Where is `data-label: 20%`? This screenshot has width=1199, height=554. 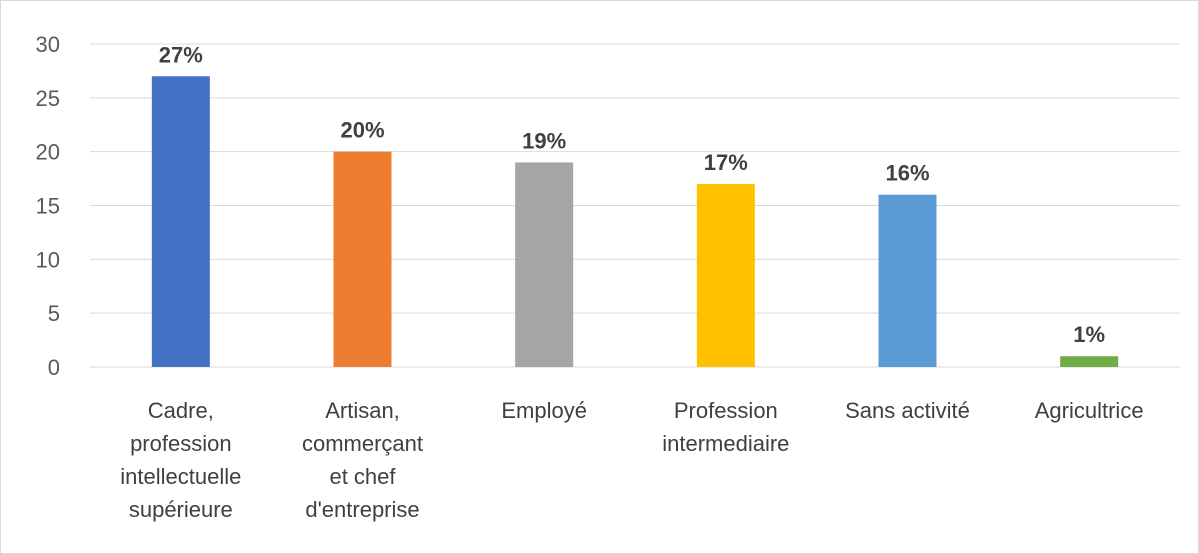
data-label: 20% is located at coordinates (362, 130).